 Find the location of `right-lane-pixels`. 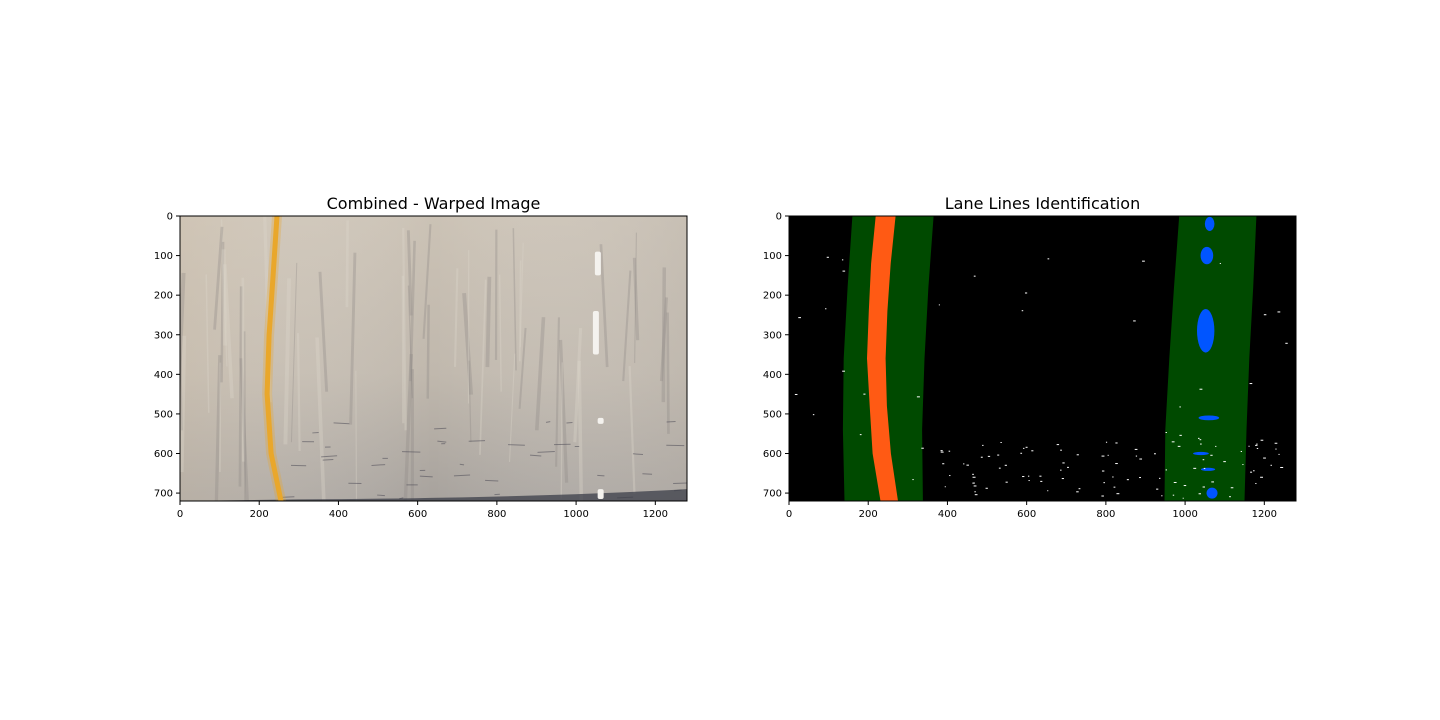

right-lane-pixels is located at coordinates (1206, 357).